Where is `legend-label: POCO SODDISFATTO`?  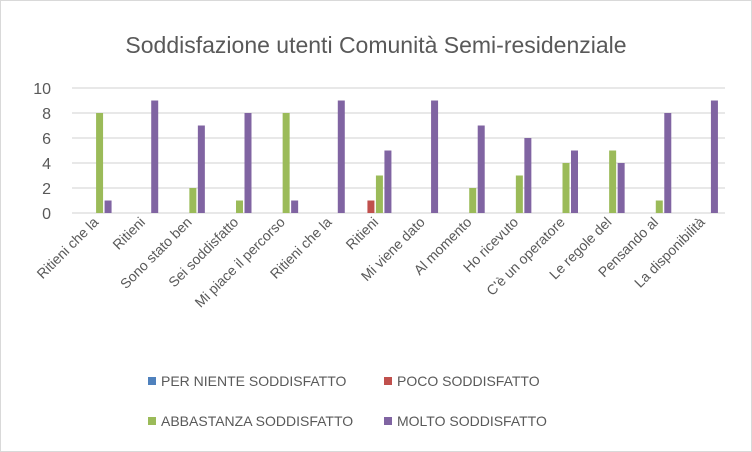
legend-label: POCO SODDISFATTO is located at coordinates (468, 381).